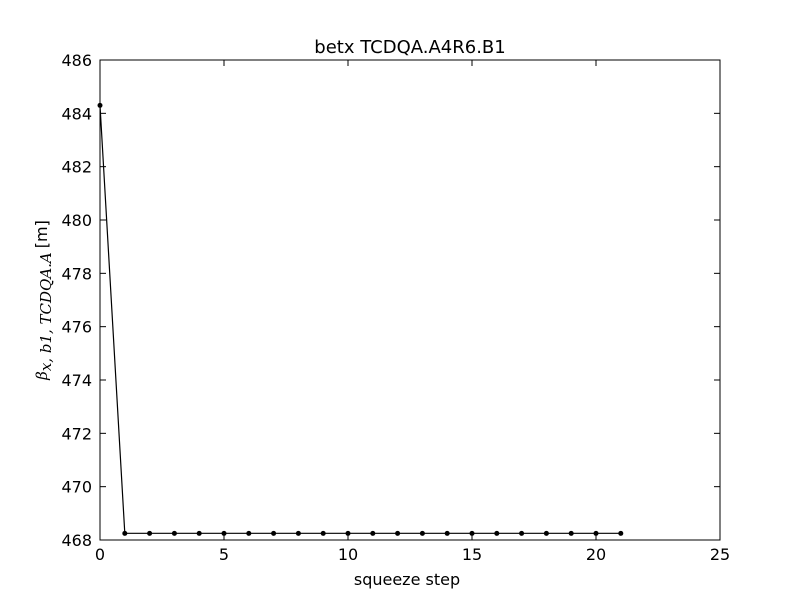 This screenshot has width=800, height=605. I want to click on y-tick-label: 472, so click(76, 433).